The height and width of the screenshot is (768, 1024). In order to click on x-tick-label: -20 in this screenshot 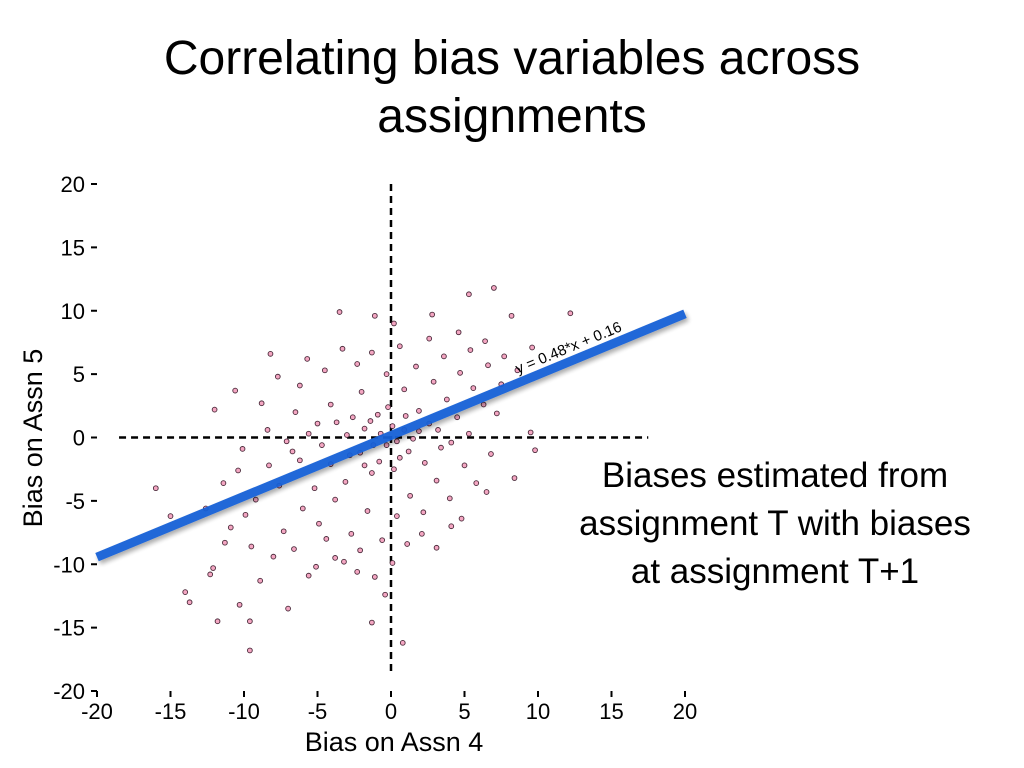, I will do `click(97, 711)`.